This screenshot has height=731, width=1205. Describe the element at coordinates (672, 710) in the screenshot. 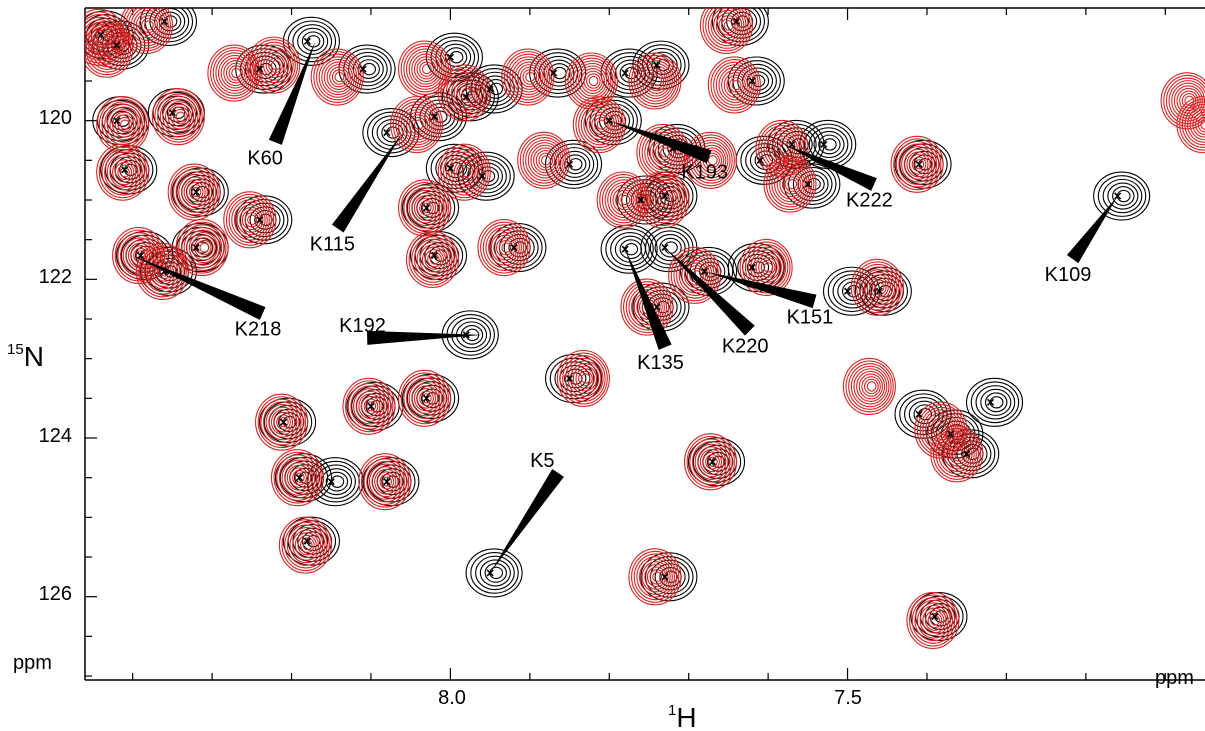

I see `x-axis-title-superscript: 1` at that location.